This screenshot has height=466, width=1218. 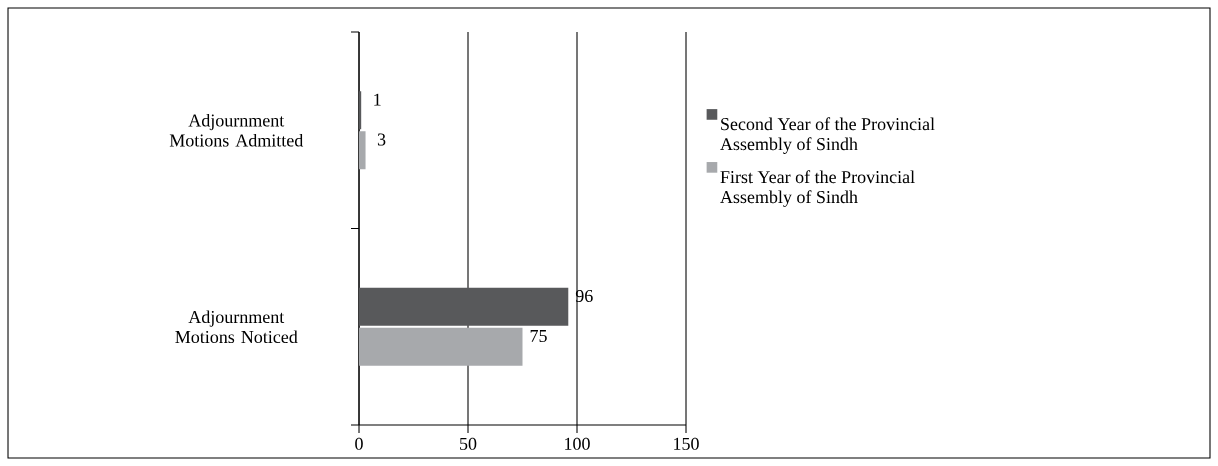 What do you see at coordinates (577, 443) in the screenshot?
I see `x-tick-label: 100` at bounding box center [577, 443].